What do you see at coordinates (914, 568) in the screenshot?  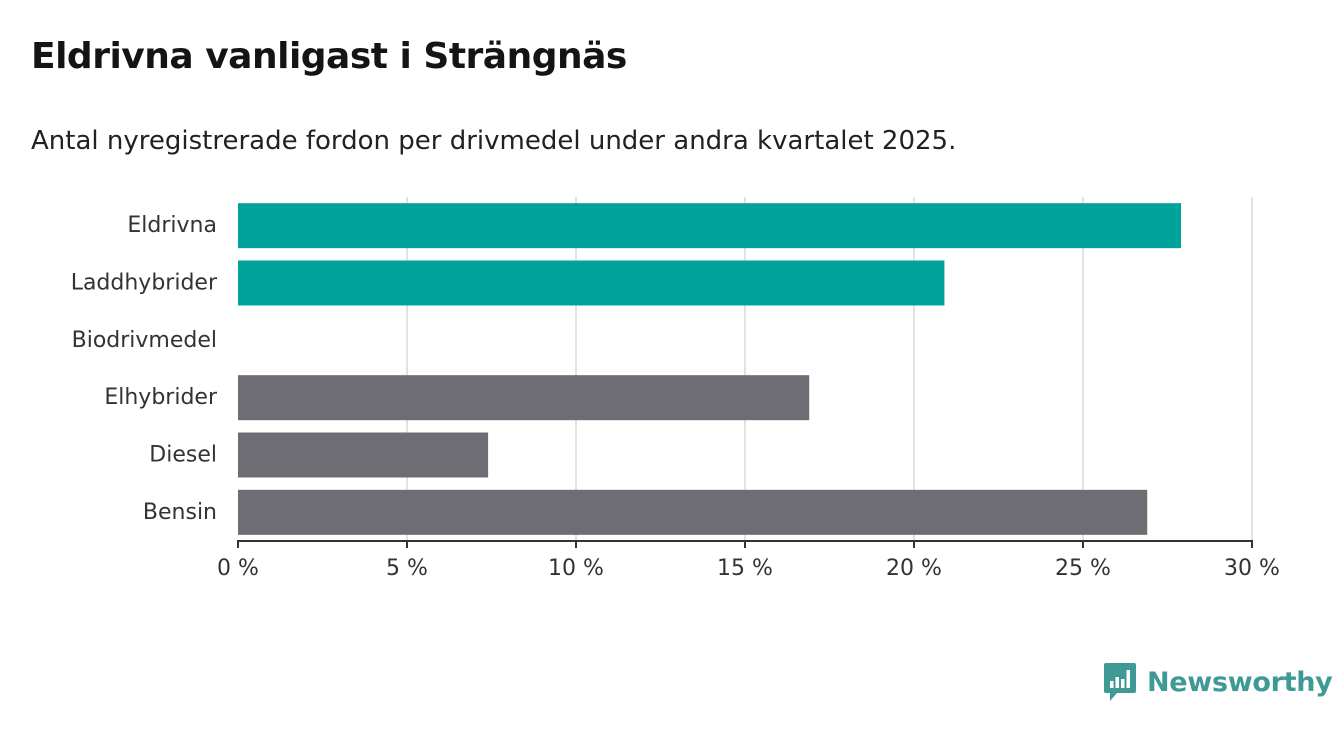 I see `x-tick-label: 20 %` at bounding box center [914, 568].